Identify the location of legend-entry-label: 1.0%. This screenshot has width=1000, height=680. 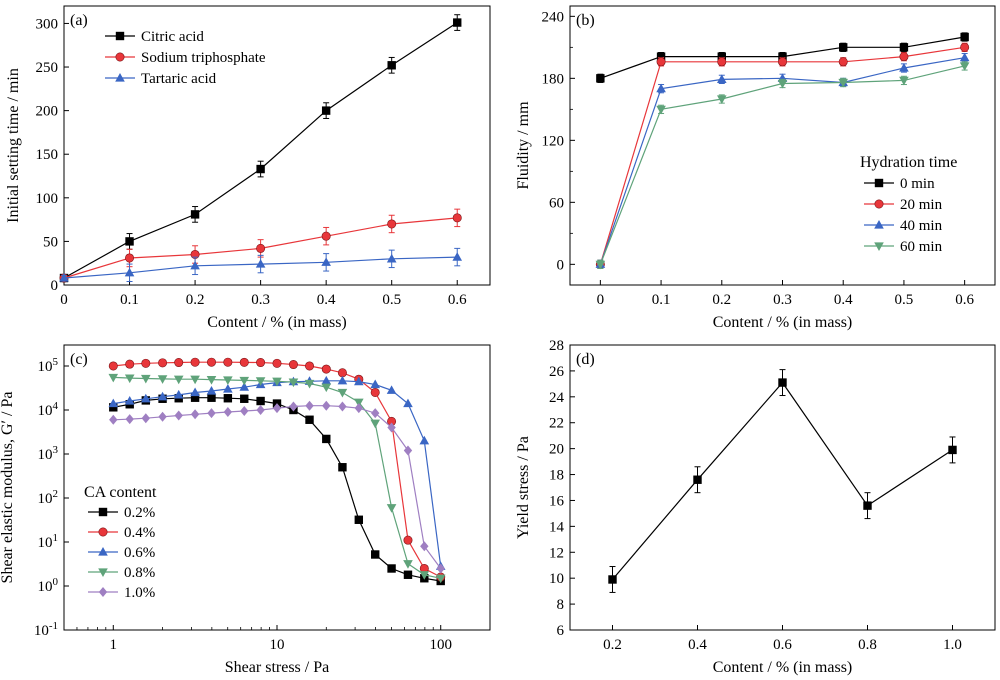
(139, 593).